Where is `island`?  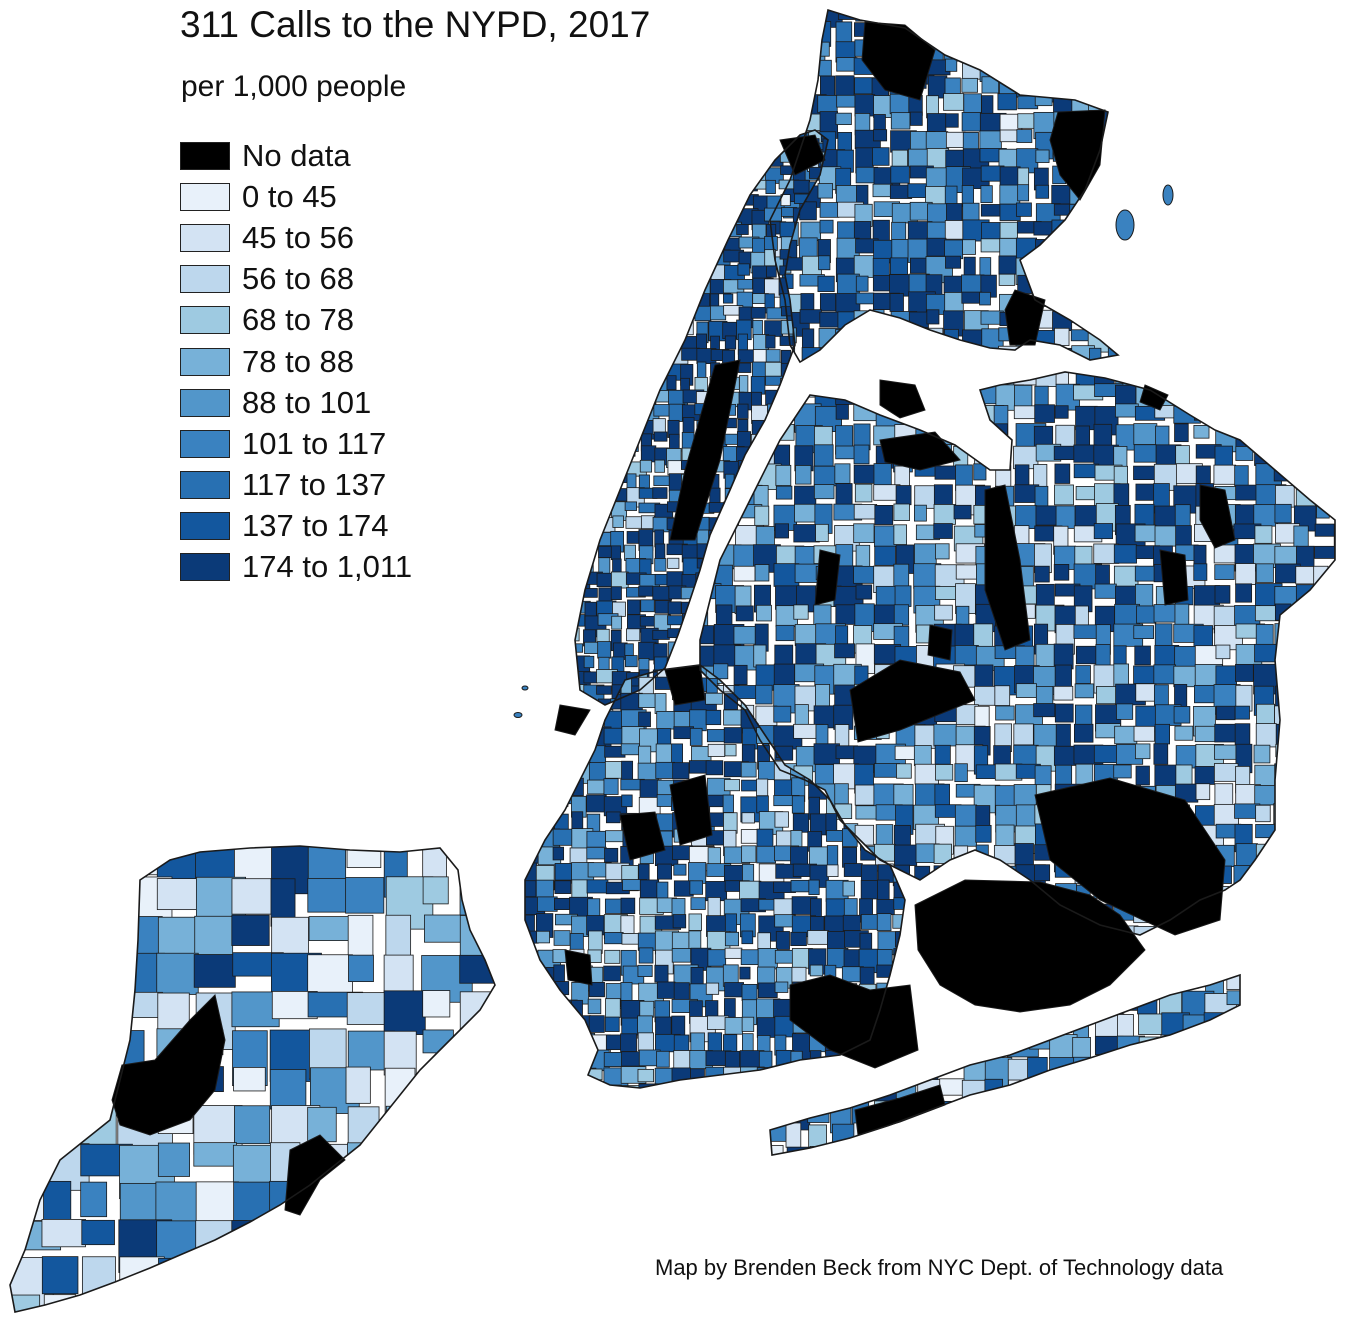 island is located at coordinates (525, 688).